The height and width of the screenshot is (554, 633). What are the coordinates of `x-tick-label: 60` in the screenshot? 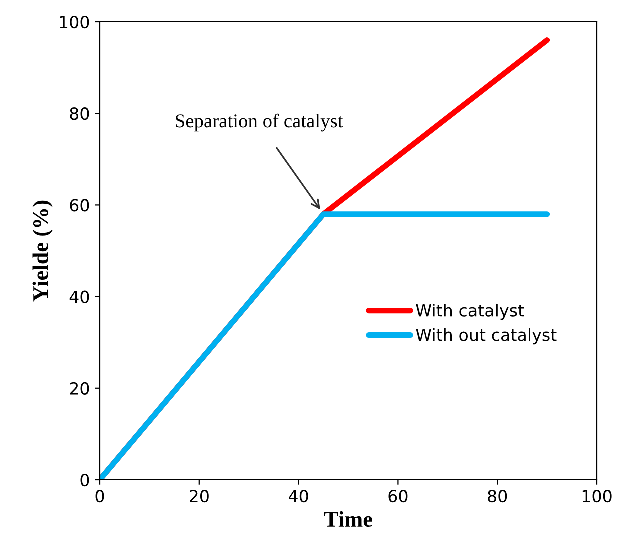 It's located at (398, 496).